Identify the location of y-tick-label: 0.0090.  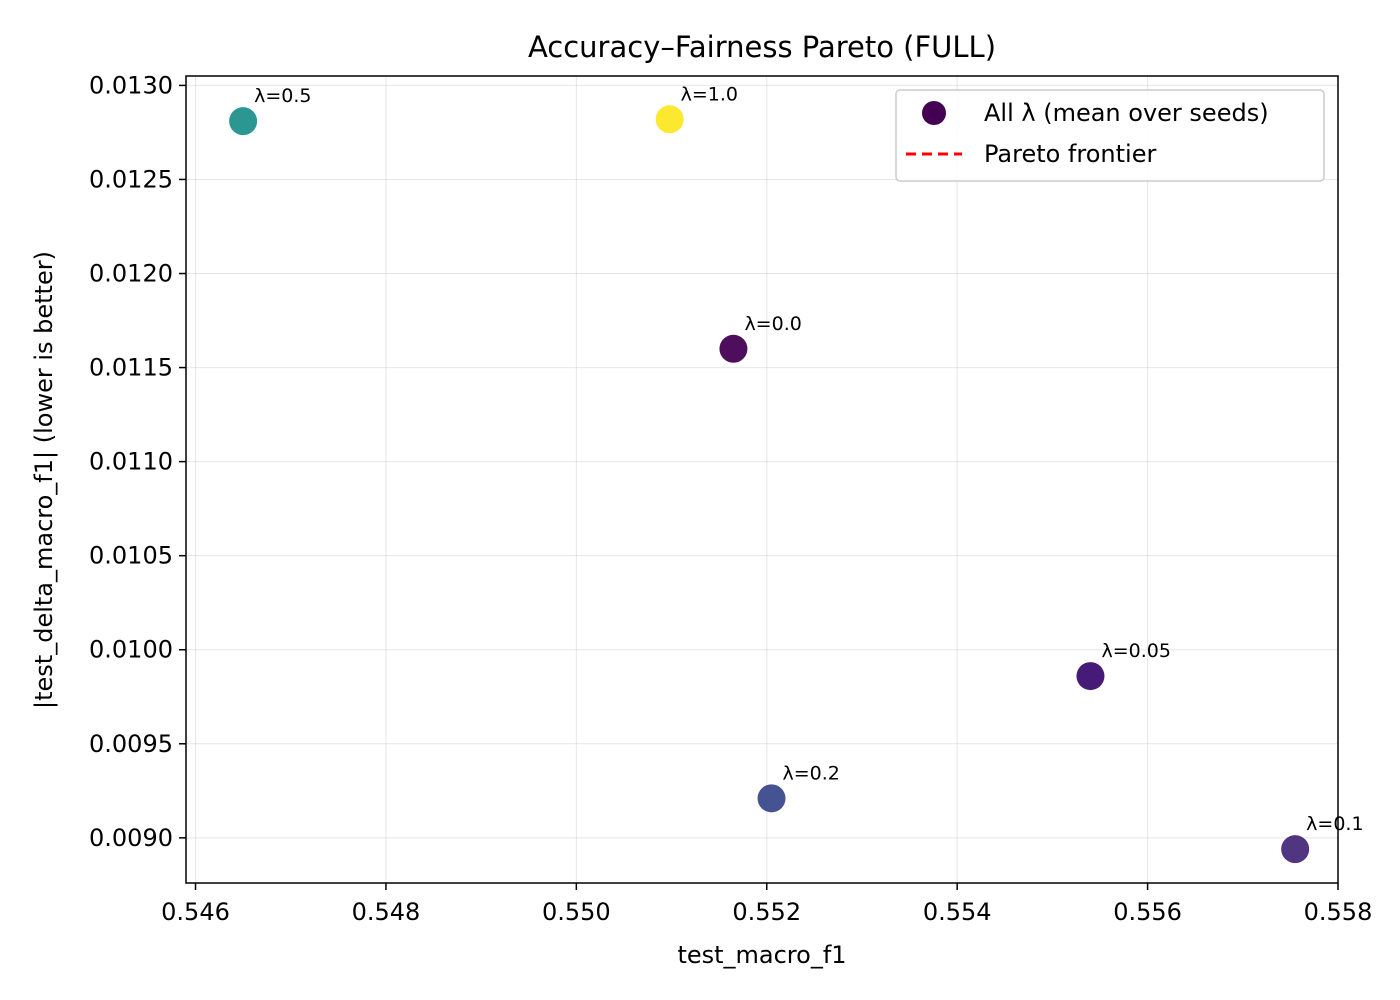
(131, 838).